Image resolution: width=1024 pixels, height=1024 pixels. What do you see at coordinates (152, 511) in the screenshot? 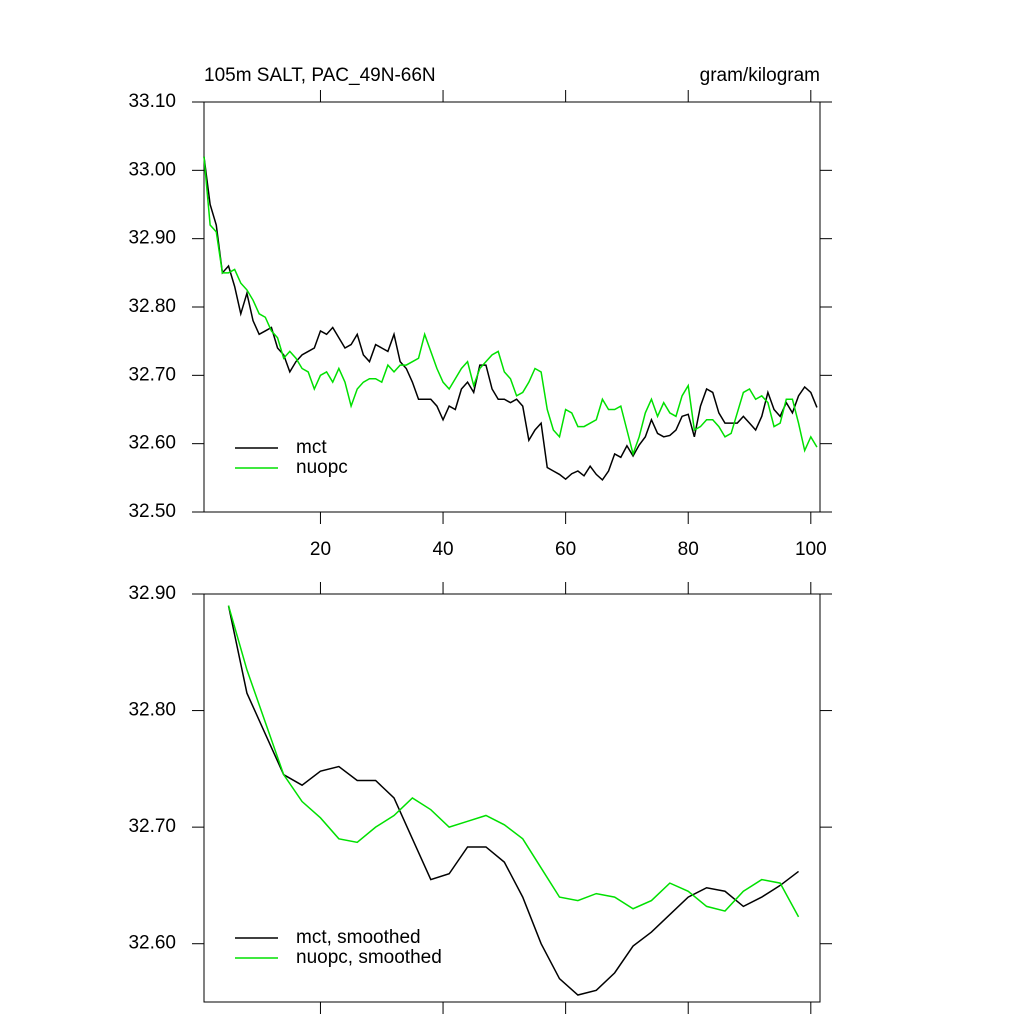
I see `y-tick-label: 32.50` at bounding box center [152, 511].